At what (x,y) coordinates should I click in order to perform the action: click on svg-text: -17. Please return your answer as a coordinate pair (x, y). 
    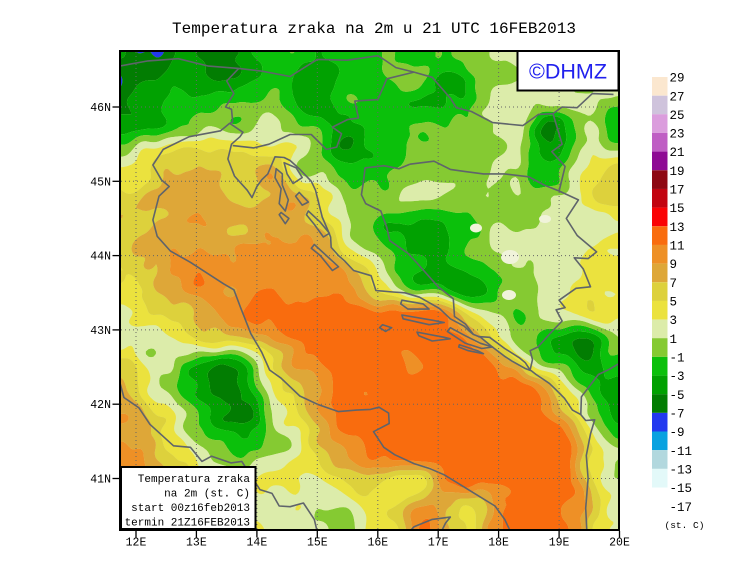
    Looking at the image, I should click on (681, 508).